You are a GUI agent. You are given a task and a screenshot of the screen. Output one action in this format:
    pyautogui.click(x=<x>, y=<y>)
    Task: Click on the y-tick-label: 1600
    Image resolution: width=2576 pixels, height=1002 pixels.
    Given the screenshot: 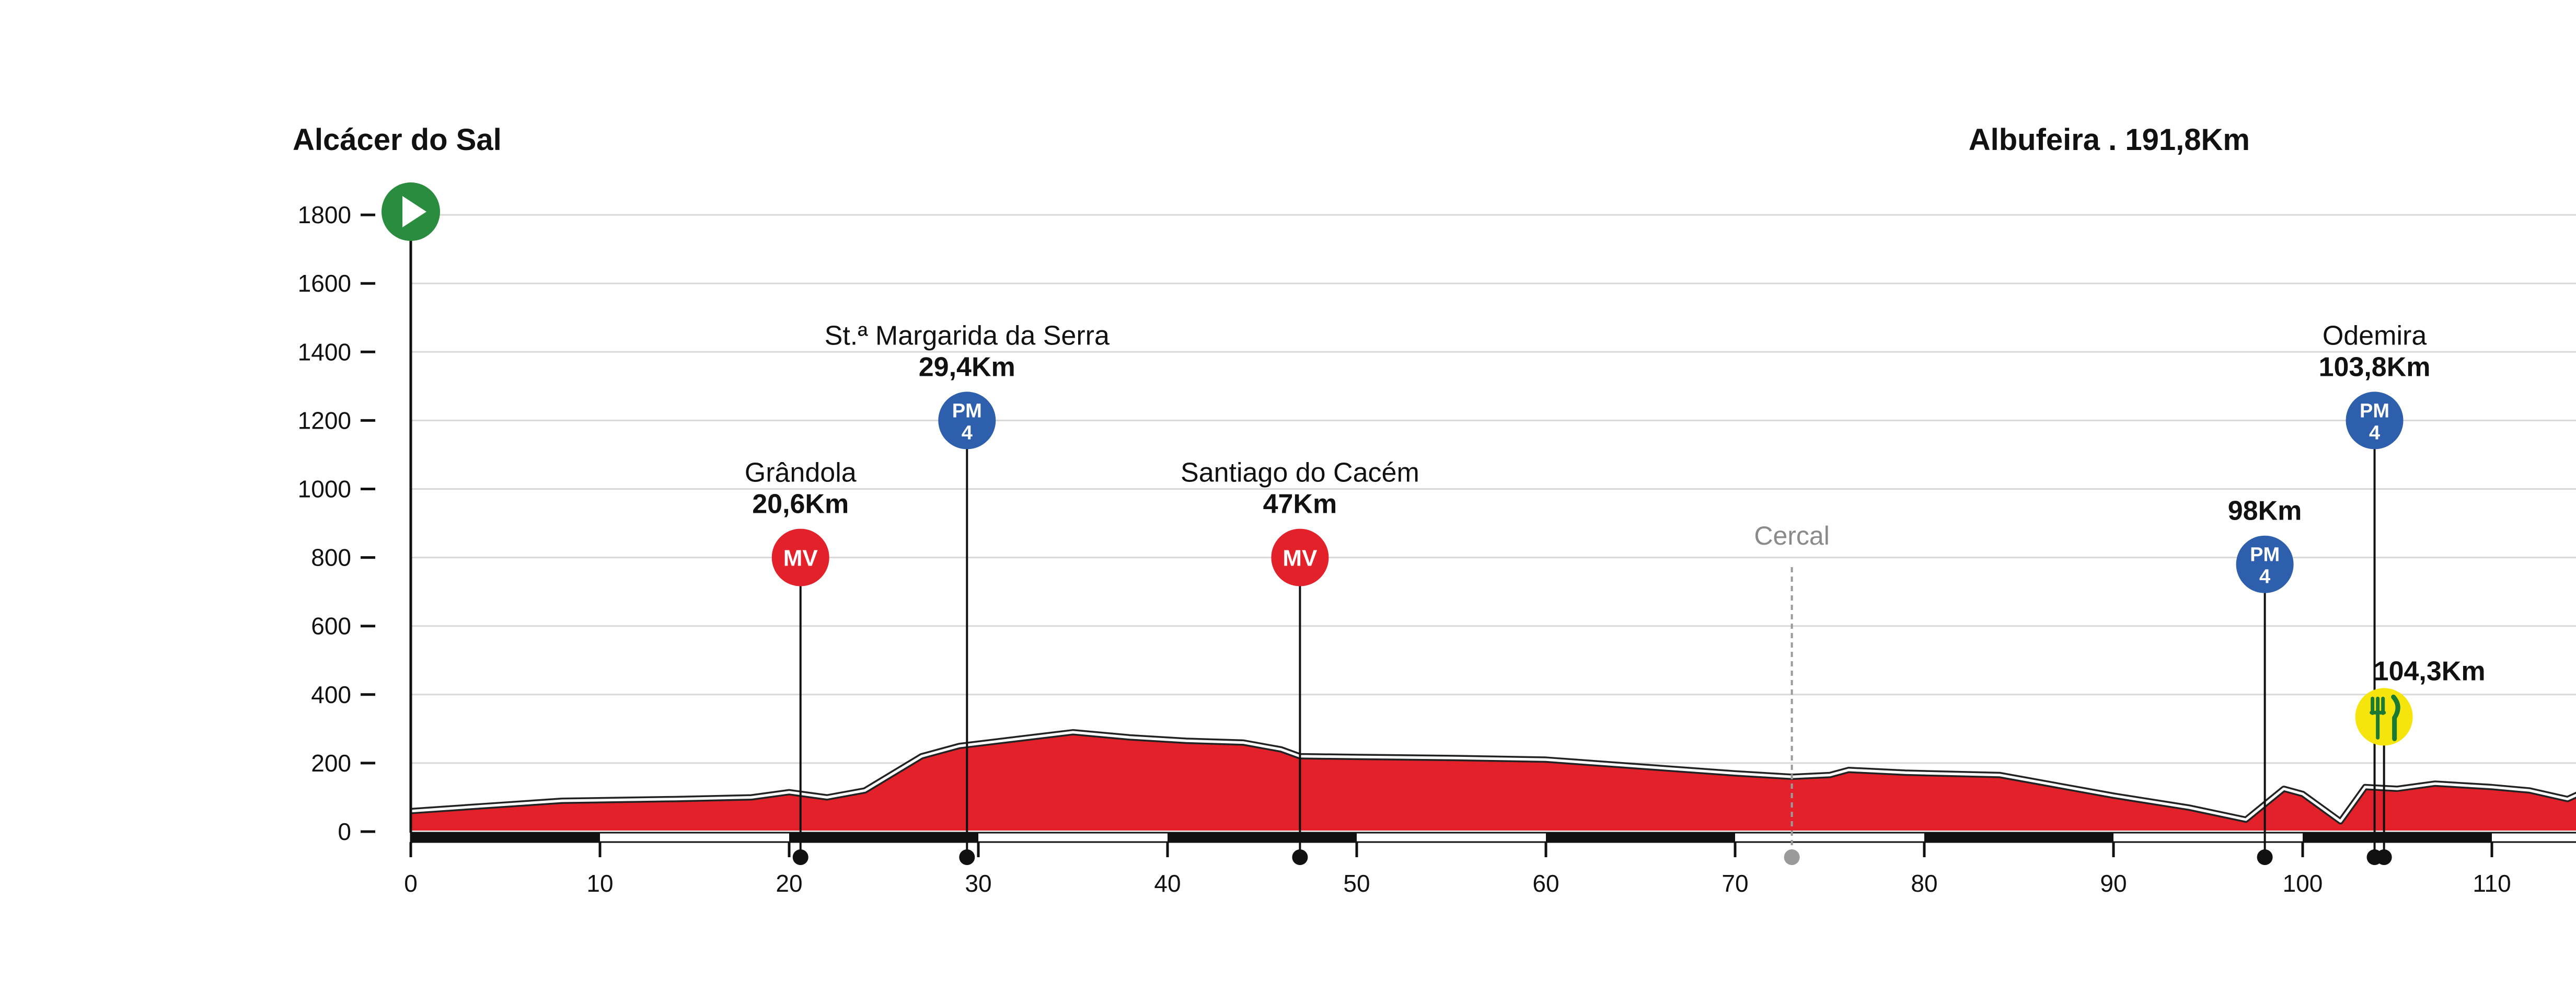 What is the action you would take?
    pyautogui.click(x=324, y=283)
    